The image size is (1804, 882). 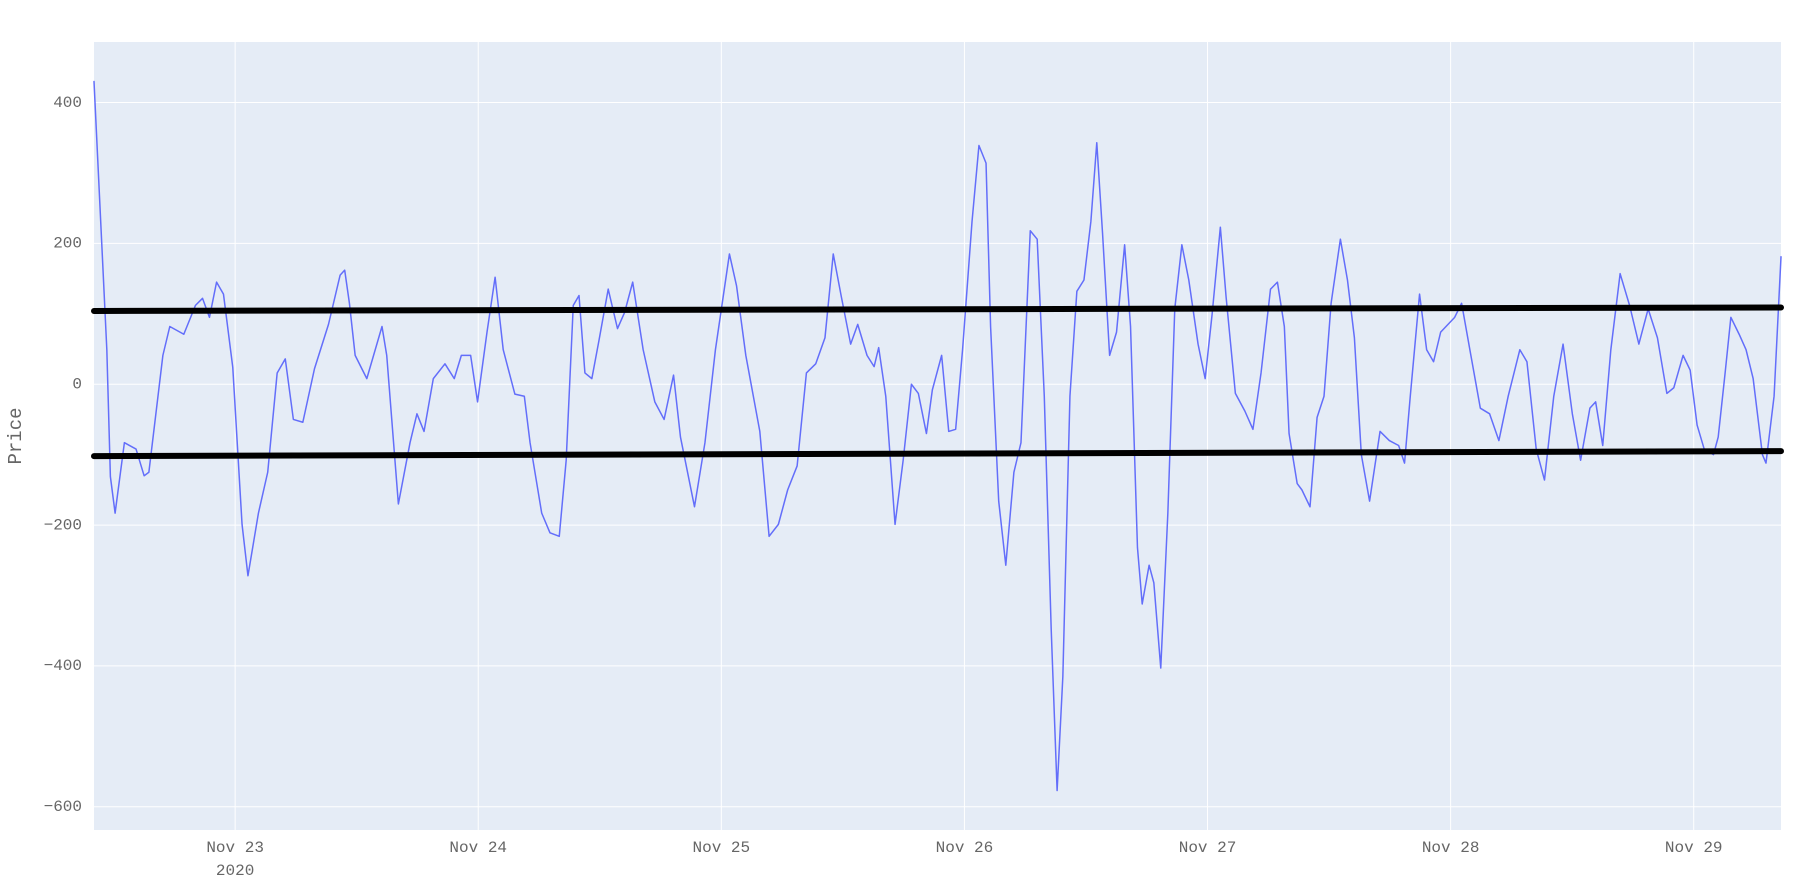 I want to click on y-tick-label: 400, so click(x=67, y=103).